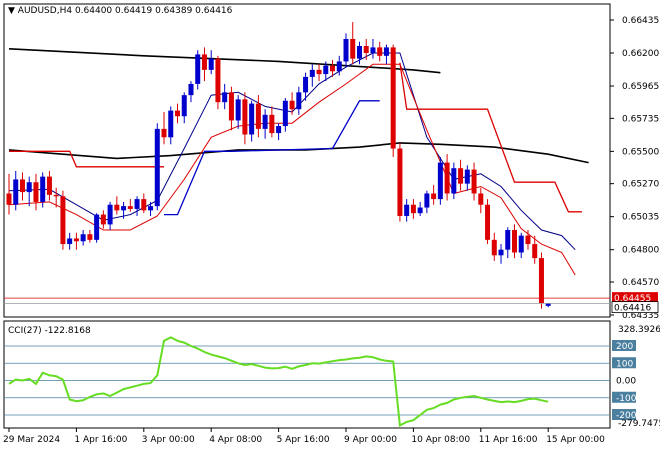 The width and height of the screenshot is (660, 450). I want to click on time-tick-label: 15 Apr 00:00, so click(575, 440).